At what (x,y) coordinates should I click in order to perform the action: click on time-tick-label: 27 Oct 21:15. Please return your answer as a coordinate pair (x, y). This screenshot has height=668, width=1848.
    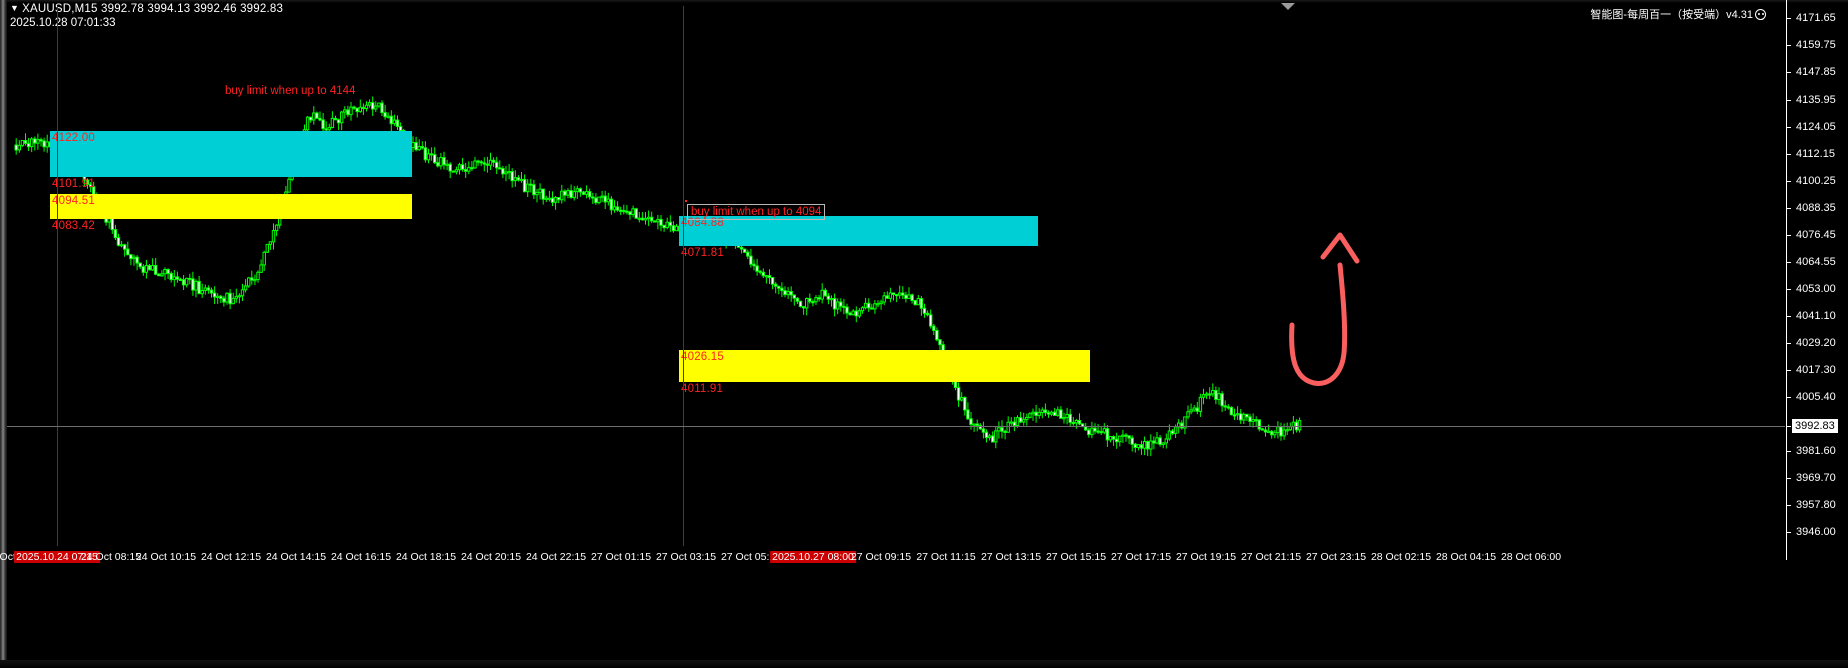
    Looking at the image, I should click on (1271, 557).